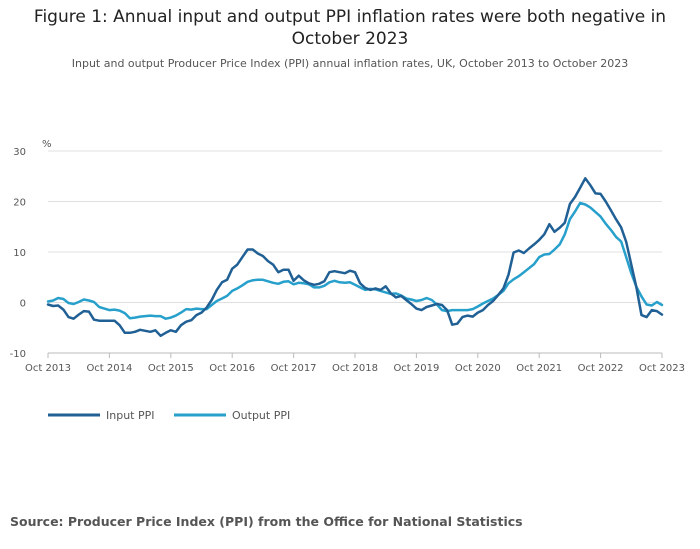  What do you see at coordinates (130, 415) in the screenshot?
I see `legend-label: Input PPI` at bounding box center [130, 415].